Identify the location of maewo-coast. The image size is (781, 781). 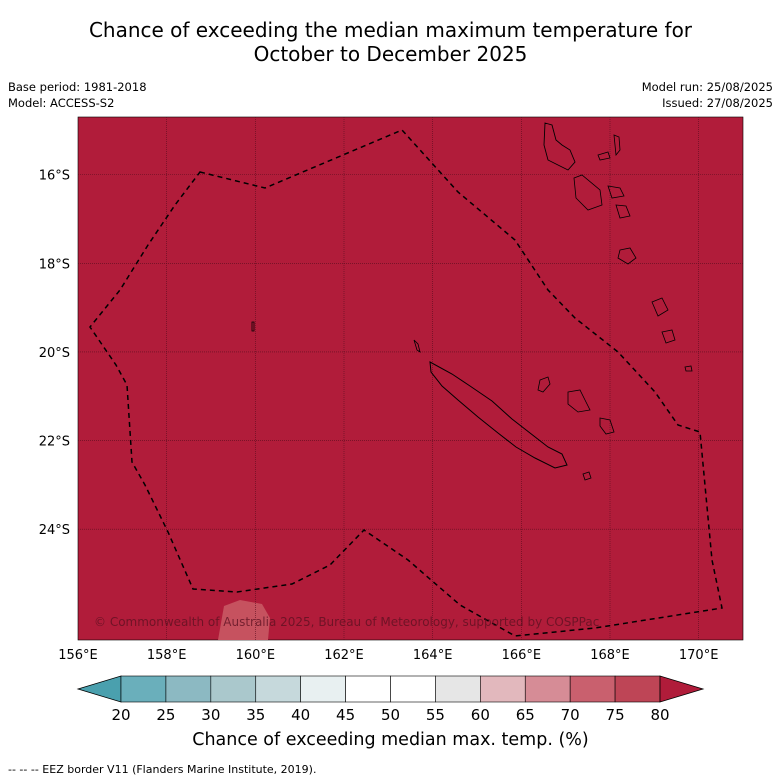
(604, 156).